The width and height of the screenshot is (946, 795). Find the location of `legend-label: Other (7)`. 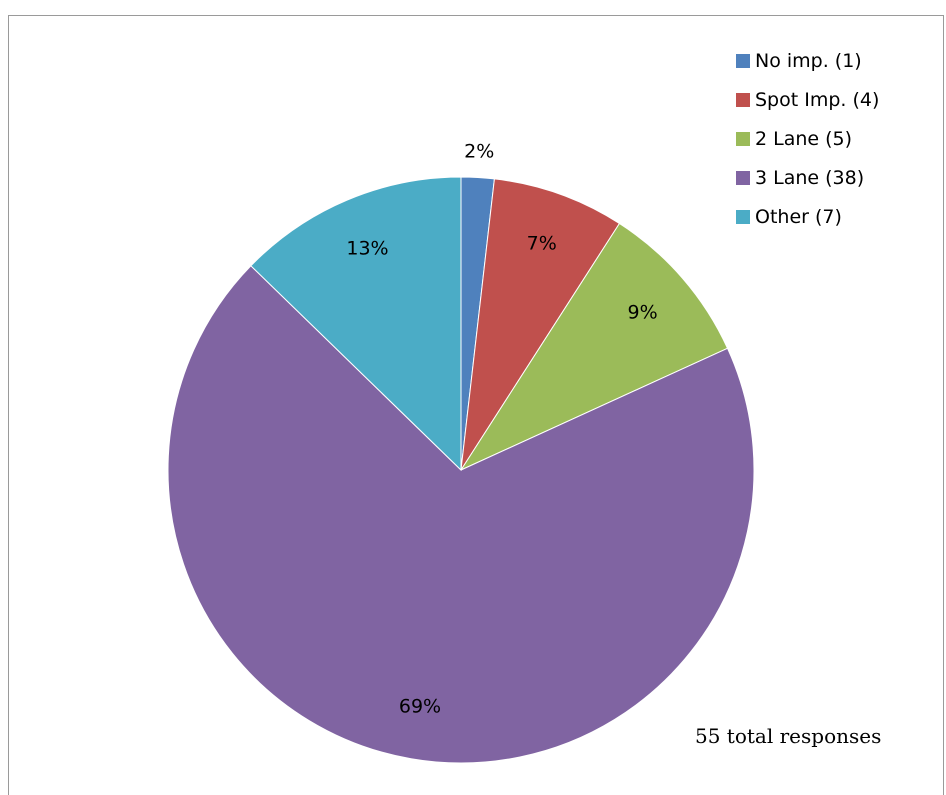

legend-label: Other (7) is located at coordinates (798, 217).